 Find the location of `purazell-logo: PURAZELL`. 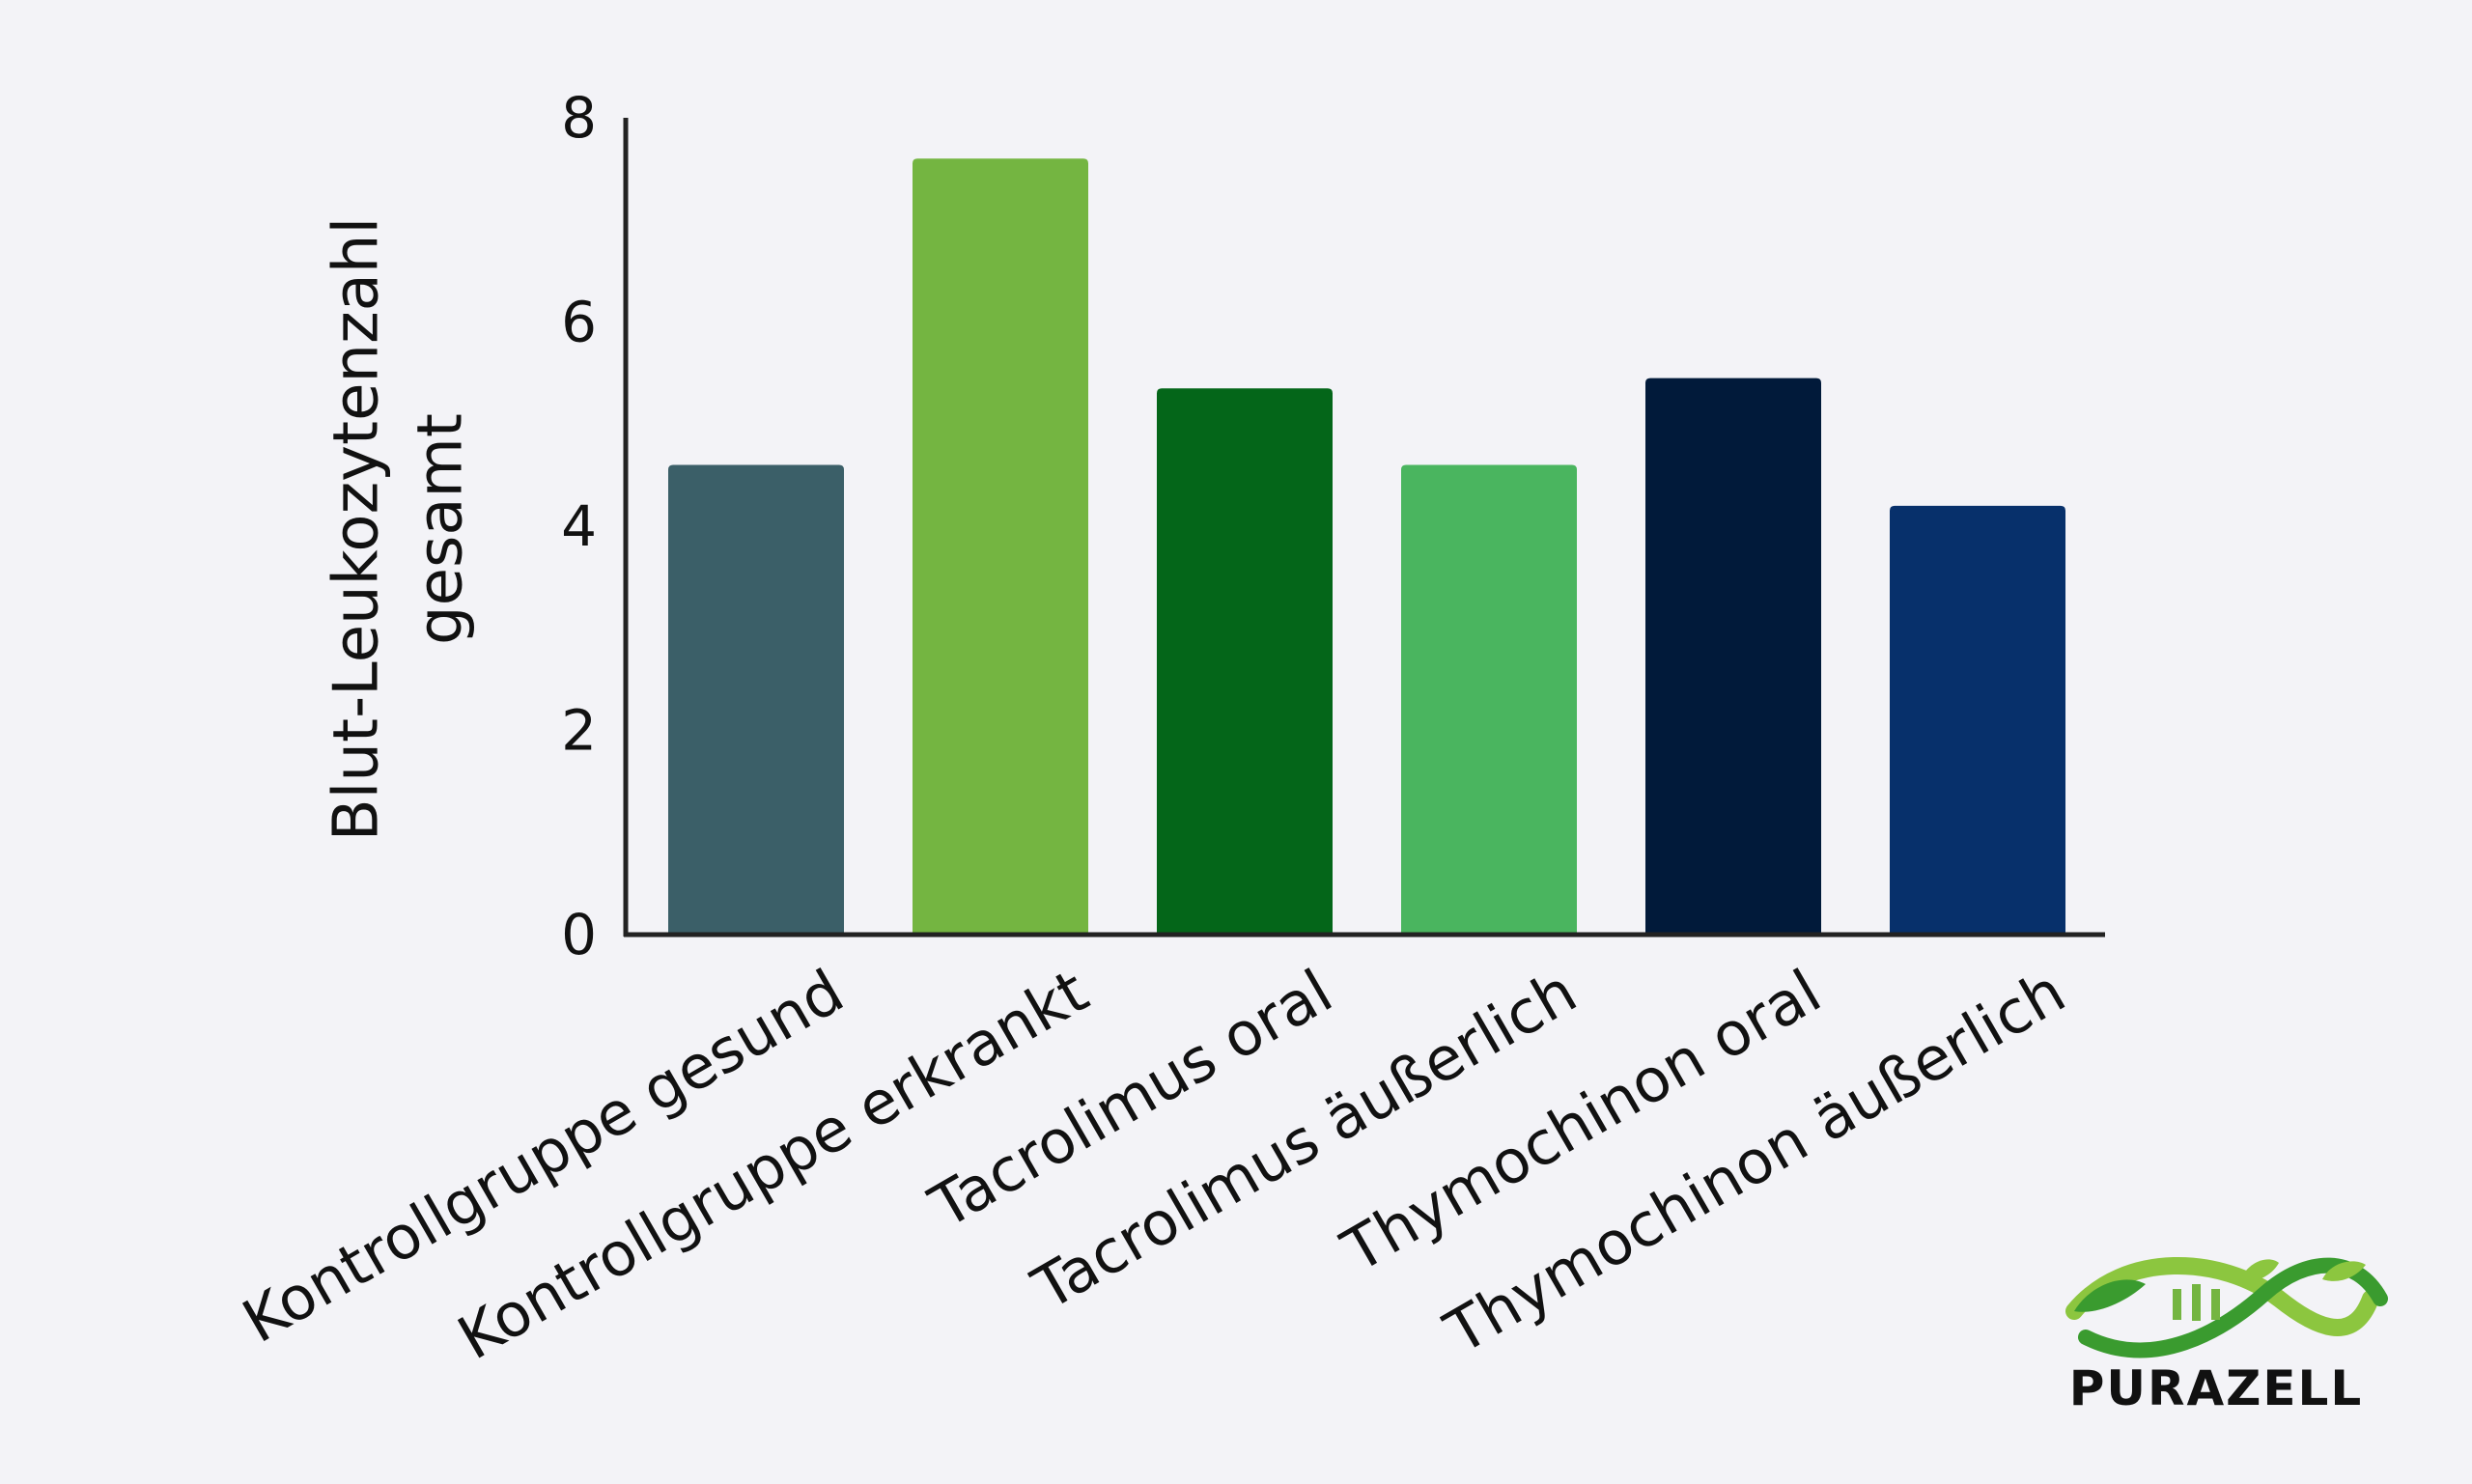

purazell-logo: PURAZELL is located at coordinates (2226, 1336).